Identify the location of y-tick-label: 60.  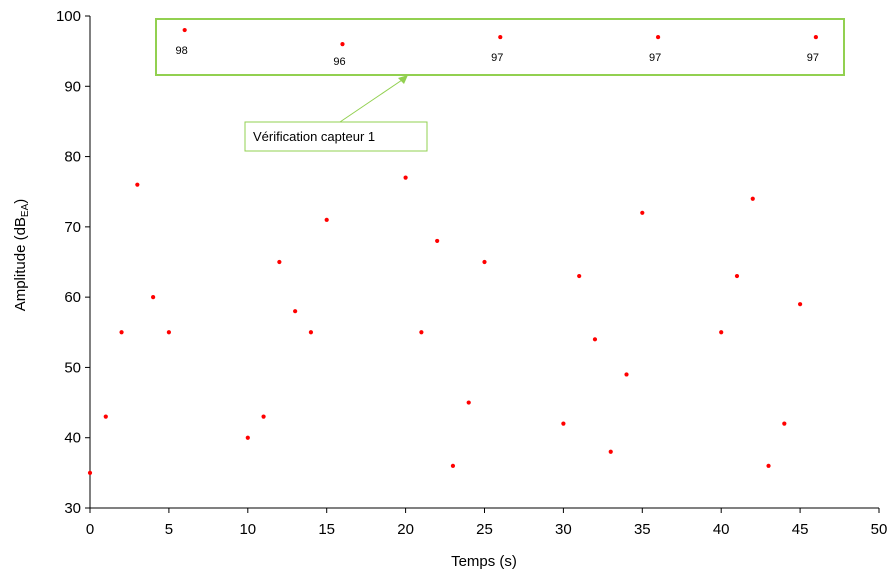
(72, 297).